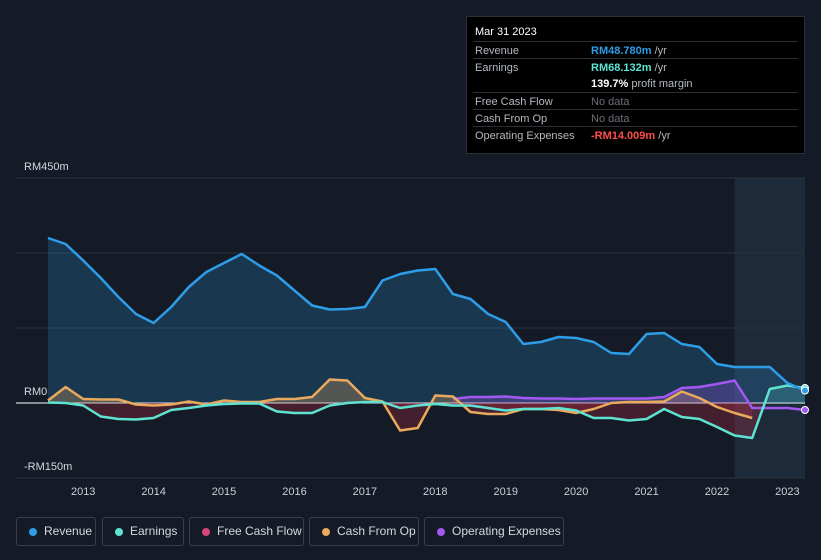 The width and height of the screenshot is (821, 560). I want to click on tooltip-date: Mar 31 2023, so click(506, 32).